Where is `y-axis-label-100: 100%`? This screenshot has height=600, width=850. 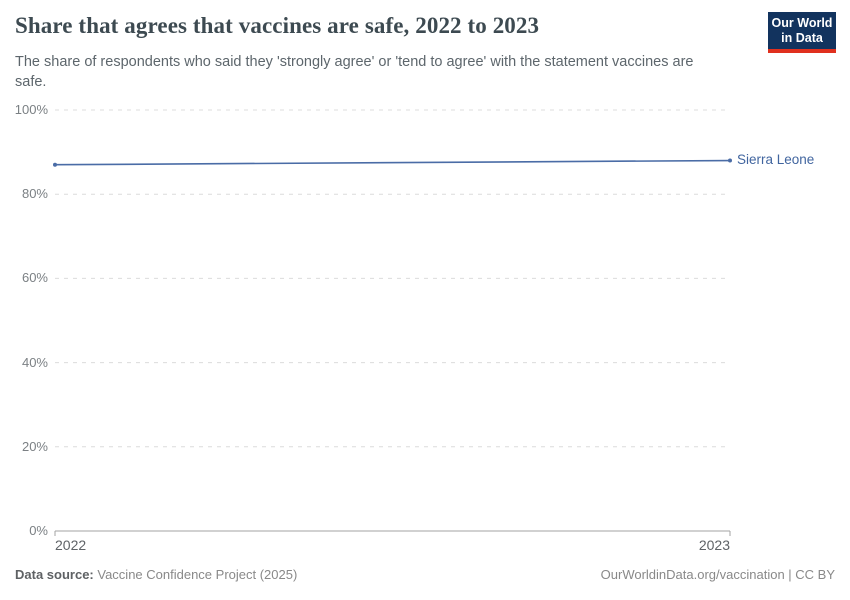 y-axis-label-100: 100% is located at coordinates (31, 109).